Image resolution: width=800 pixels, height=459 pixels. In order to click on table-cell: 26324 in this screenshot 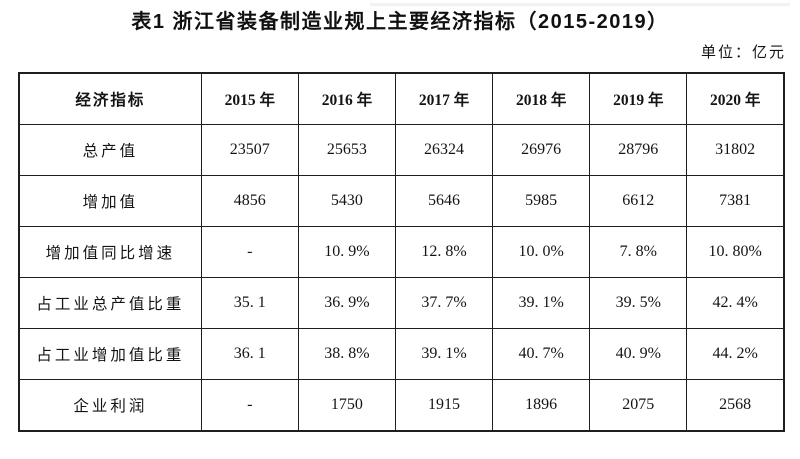, I will do `click(444, 150)`.